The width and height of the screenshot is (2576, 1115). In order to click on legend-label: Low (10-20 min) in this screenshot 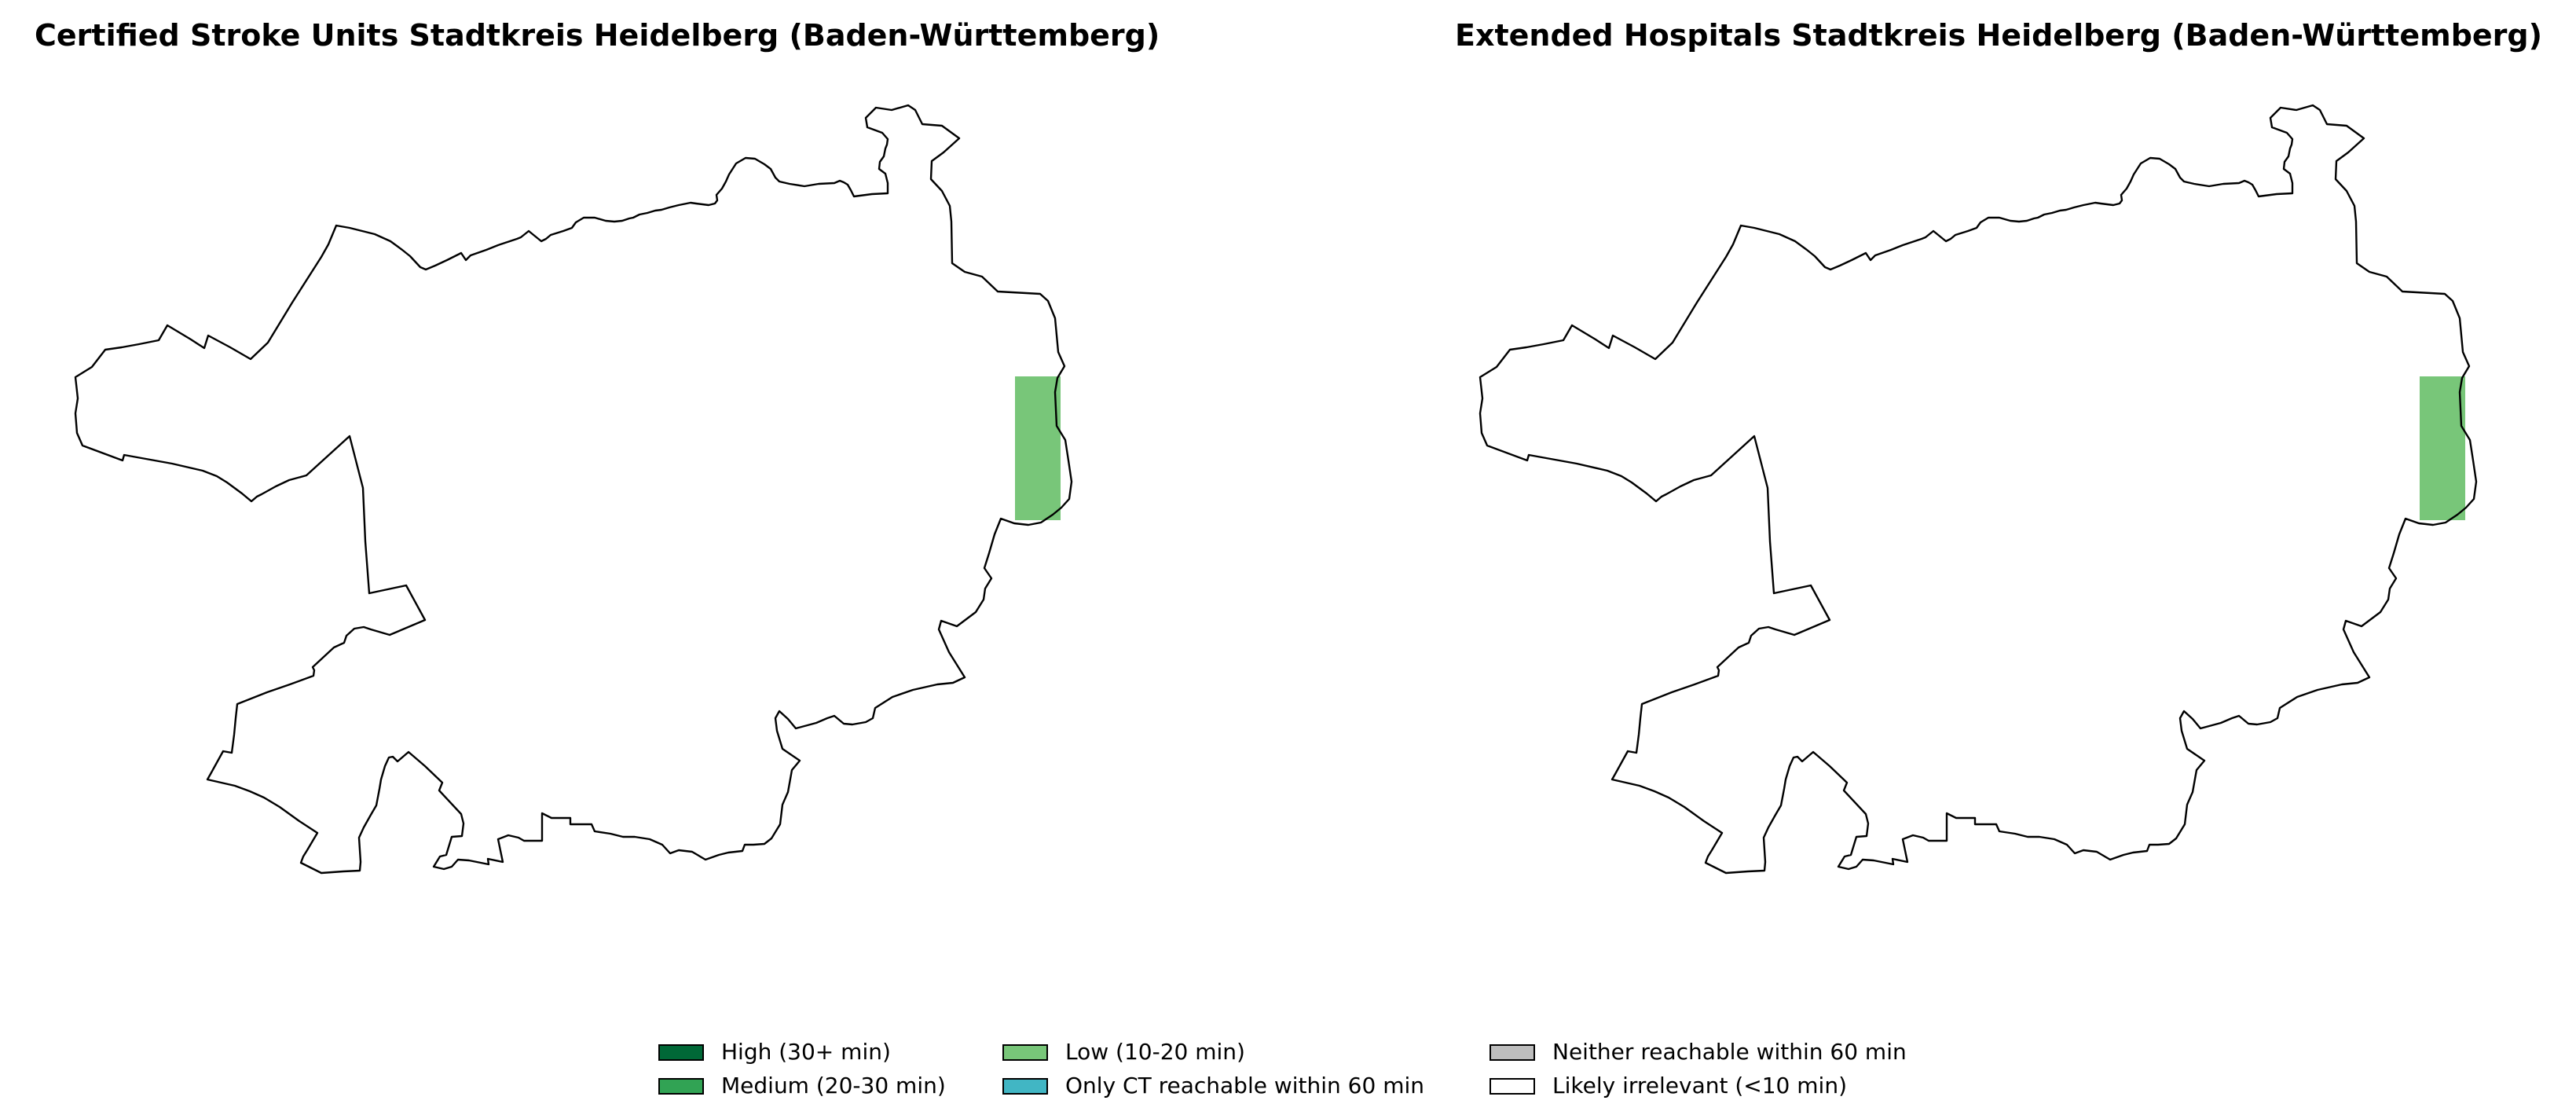, I will do `click(1155, 1052)`.